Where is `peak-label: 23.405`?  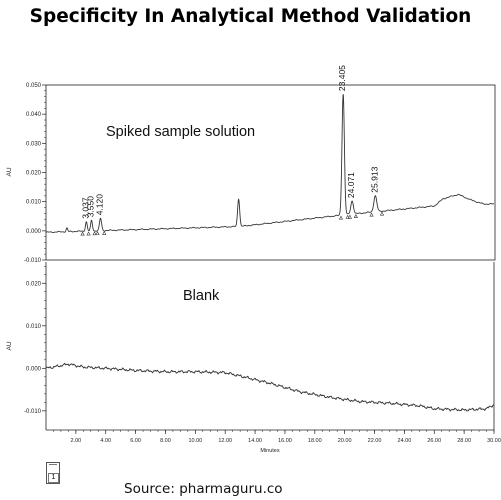 peak-label: 23.405 is located at coordinates (342, 78).